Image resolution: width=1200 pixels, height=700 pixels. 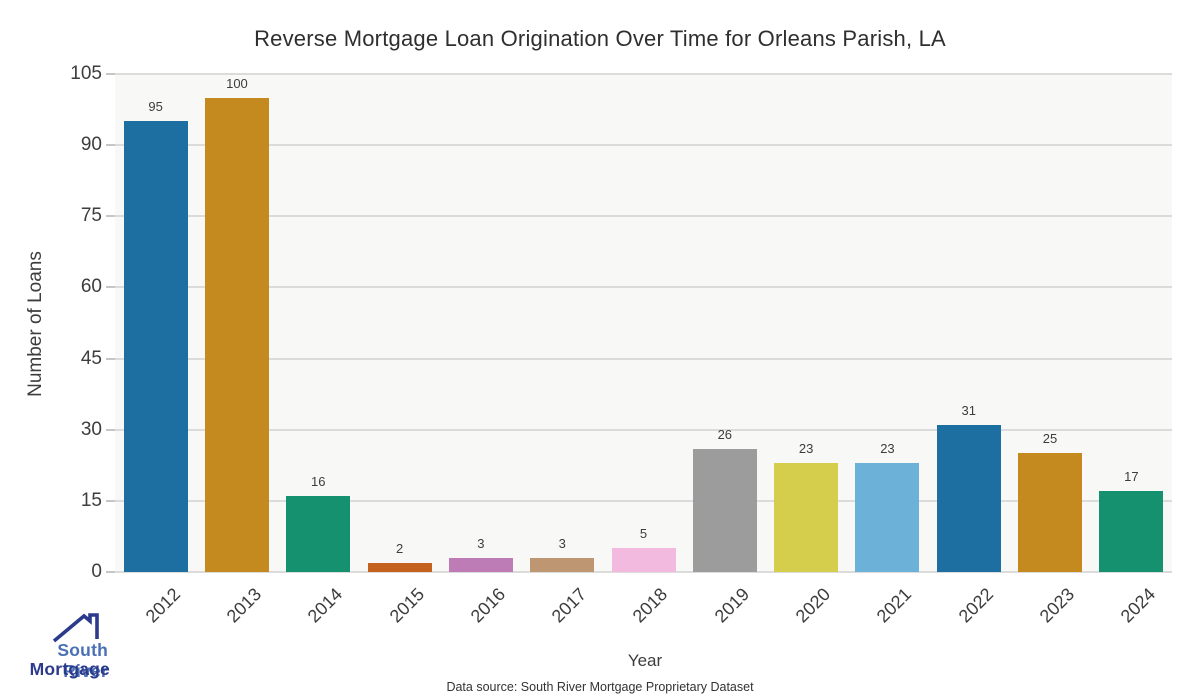 I want to click on x-tick-label-2021: 2021, so click(x=894, y=605).